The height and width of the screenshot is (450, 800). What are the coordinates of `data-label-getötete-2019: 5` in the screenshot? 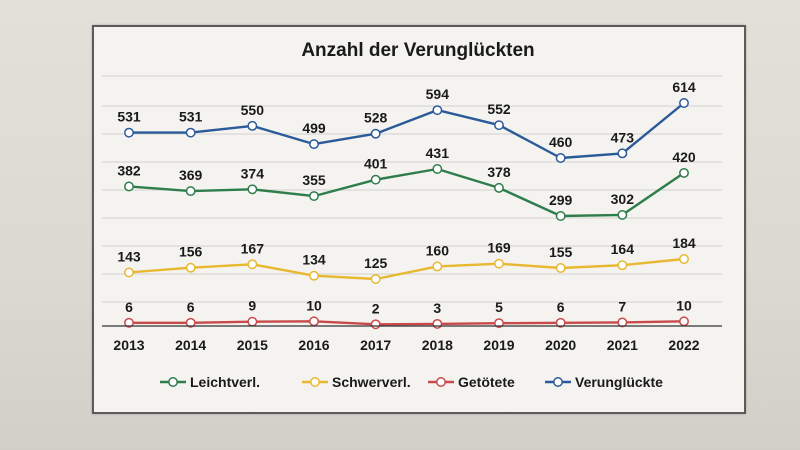 It's located at (499, 307).